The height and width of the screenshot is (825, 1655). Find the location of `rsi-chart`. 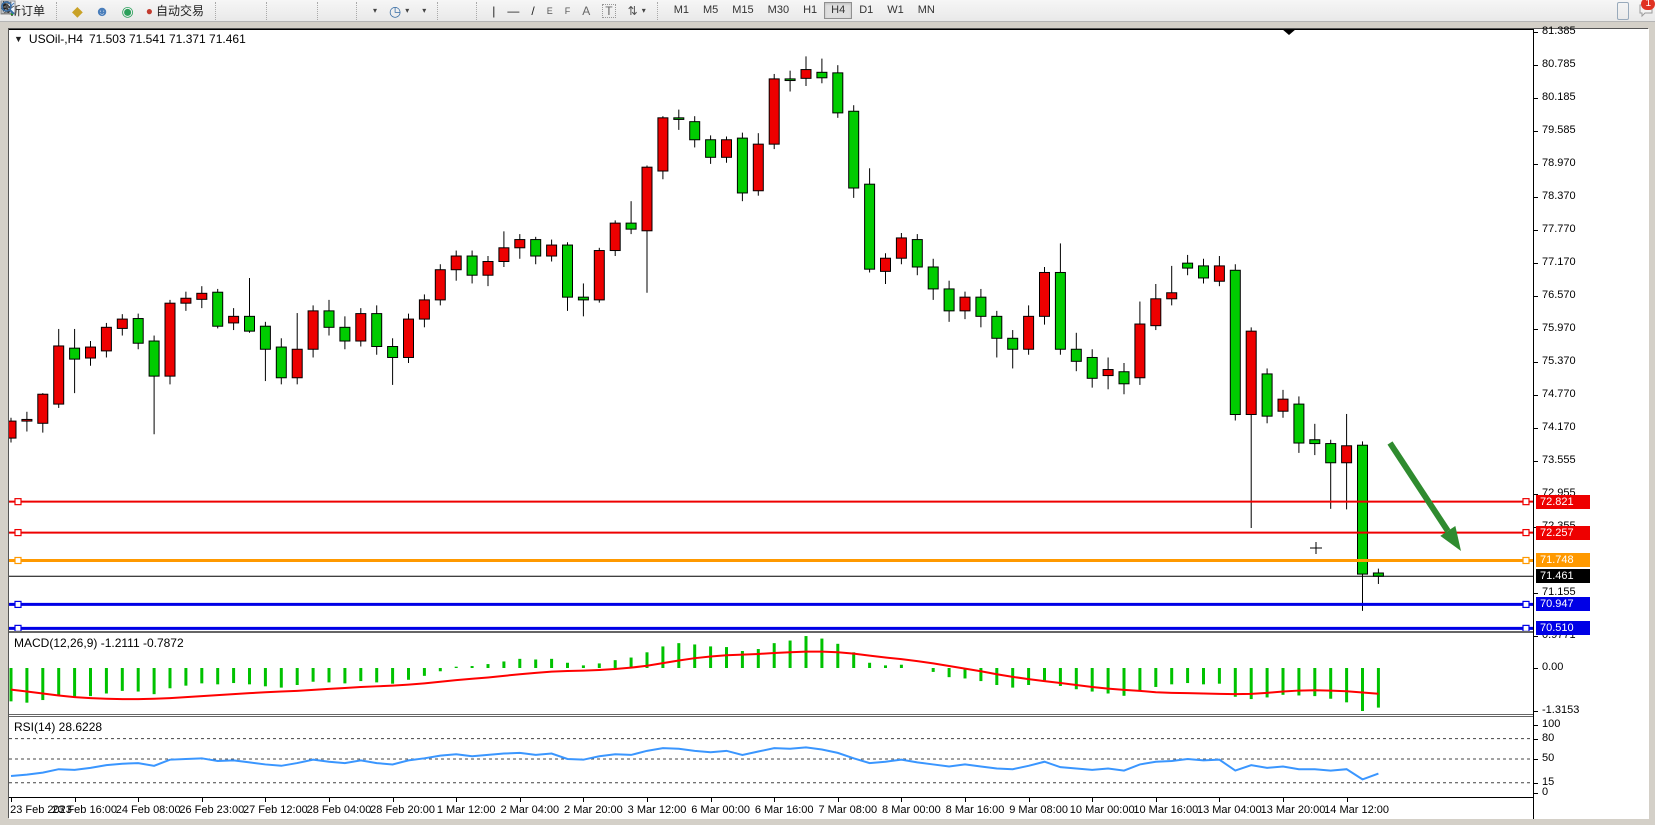

rsi-chart is located at coordinates (771, 756).